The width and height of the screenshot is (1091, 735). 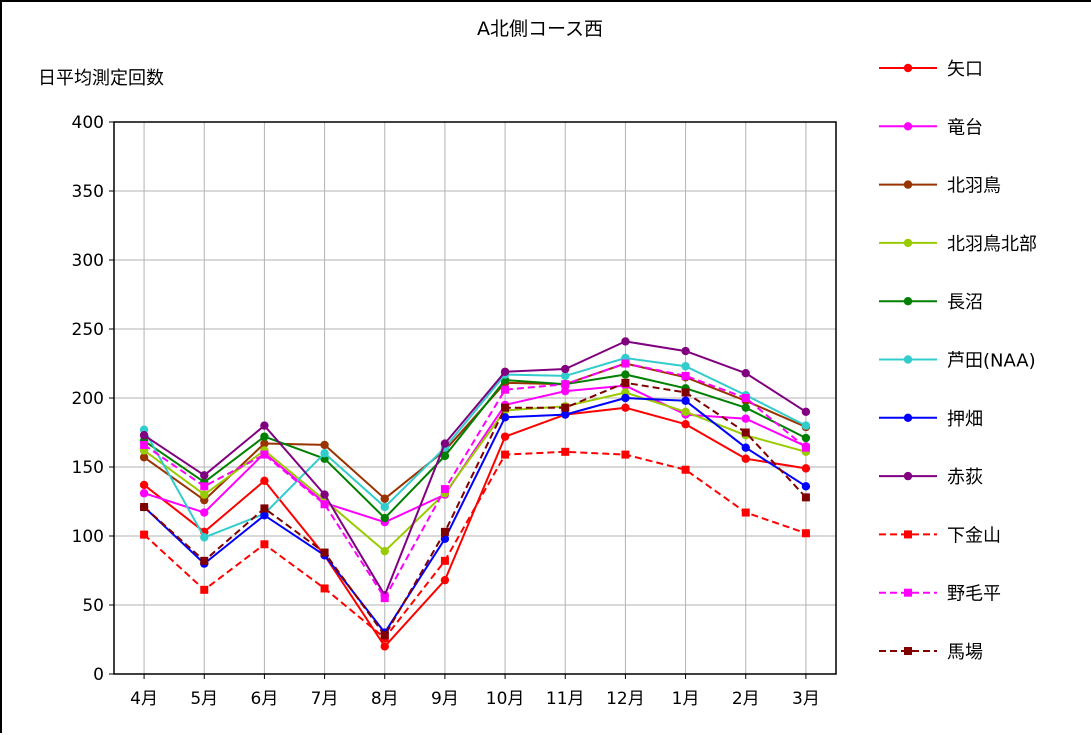 What do you see at coordinates (940, 535) in the screenshot?
I see `legend-item: 下金山` at bounding box center [940, 535].